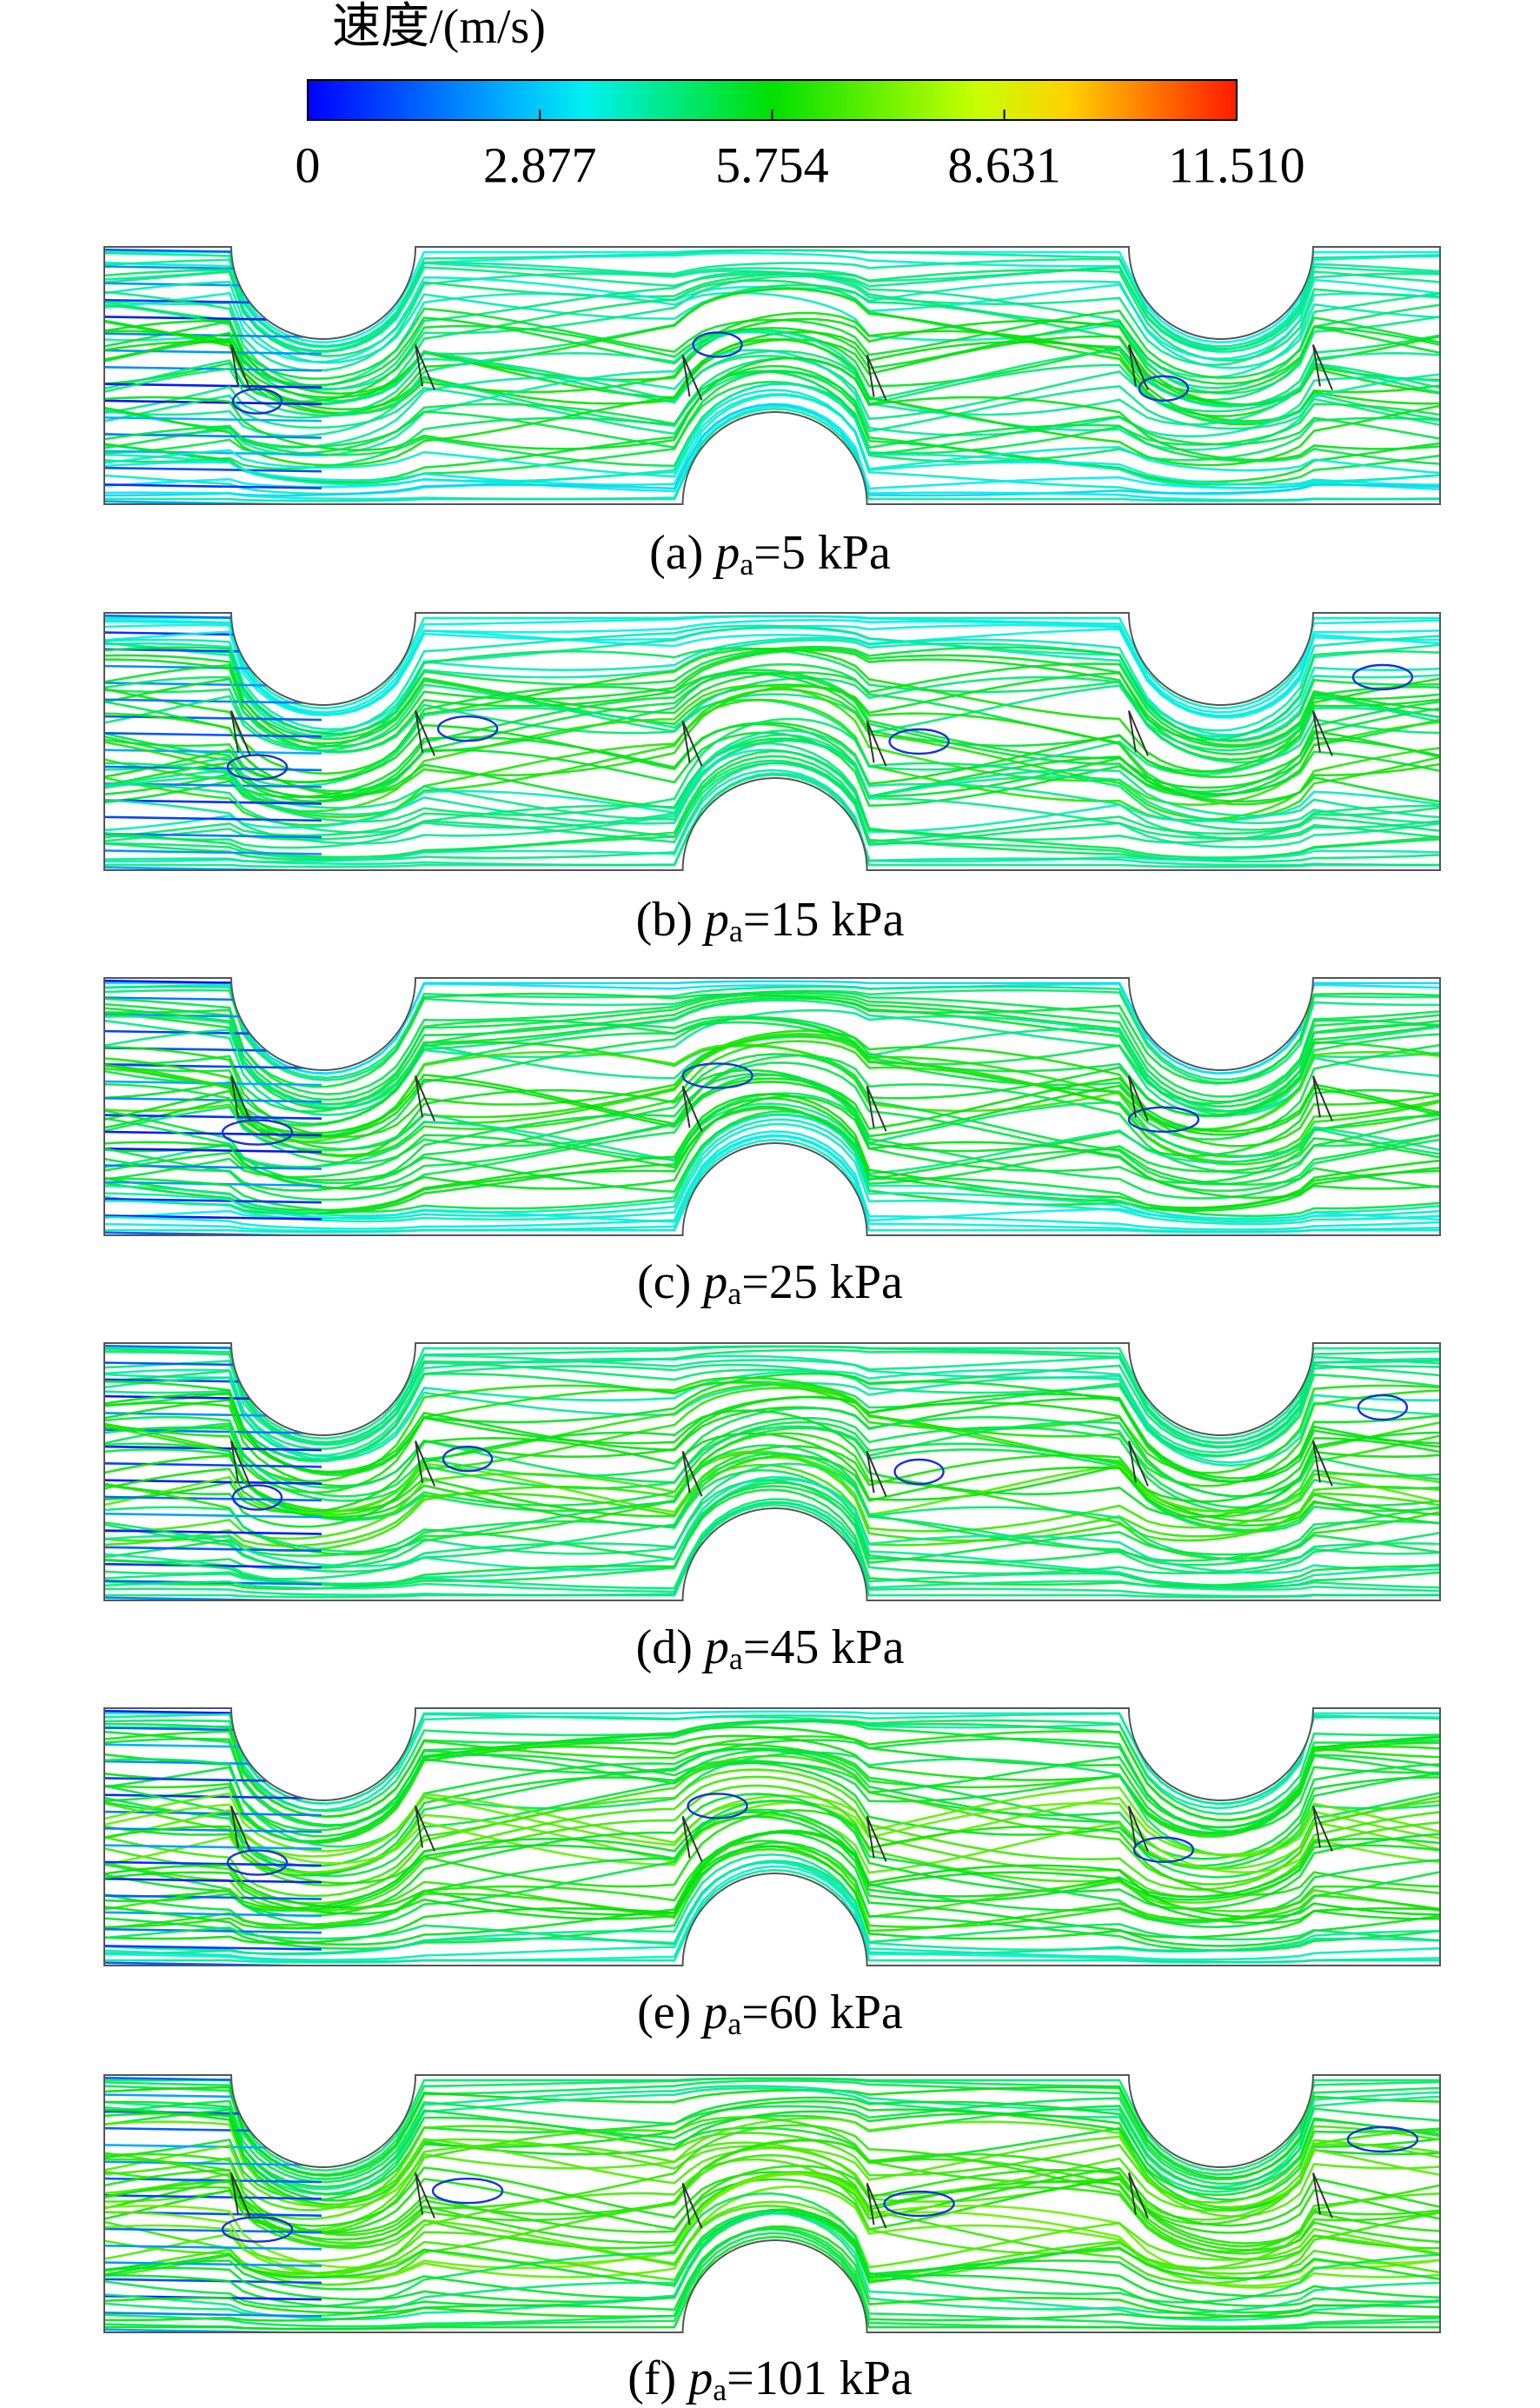 Image resolution: width=1540 pixels, height=2408 pixels. I want to click on caption: (a) pa=5 kPa, so click(770, 554).